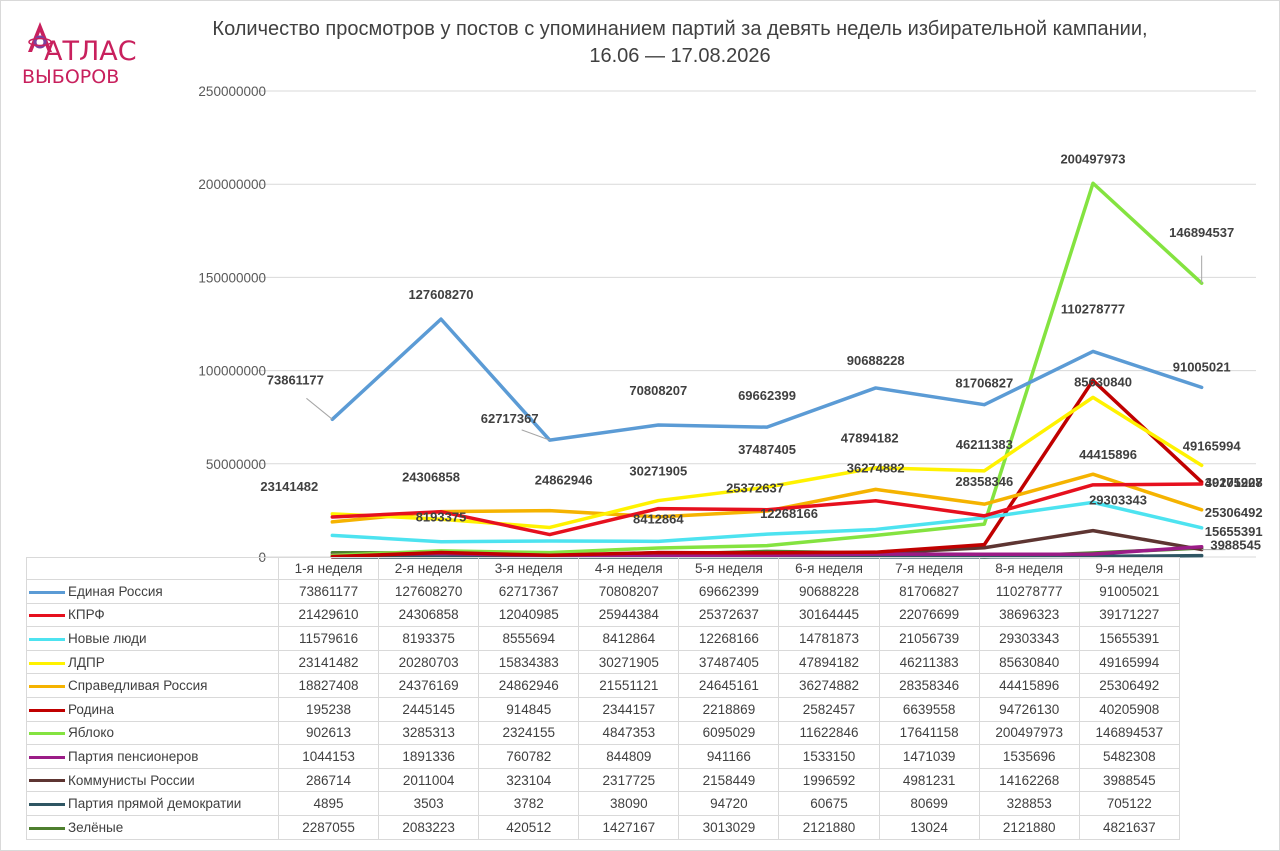 The width and height of the screenshot is (1280, 851). Describe the element at coordinates (155, 804) in the screenshot. I see `series-name: Партия прямой демократии` at that location.